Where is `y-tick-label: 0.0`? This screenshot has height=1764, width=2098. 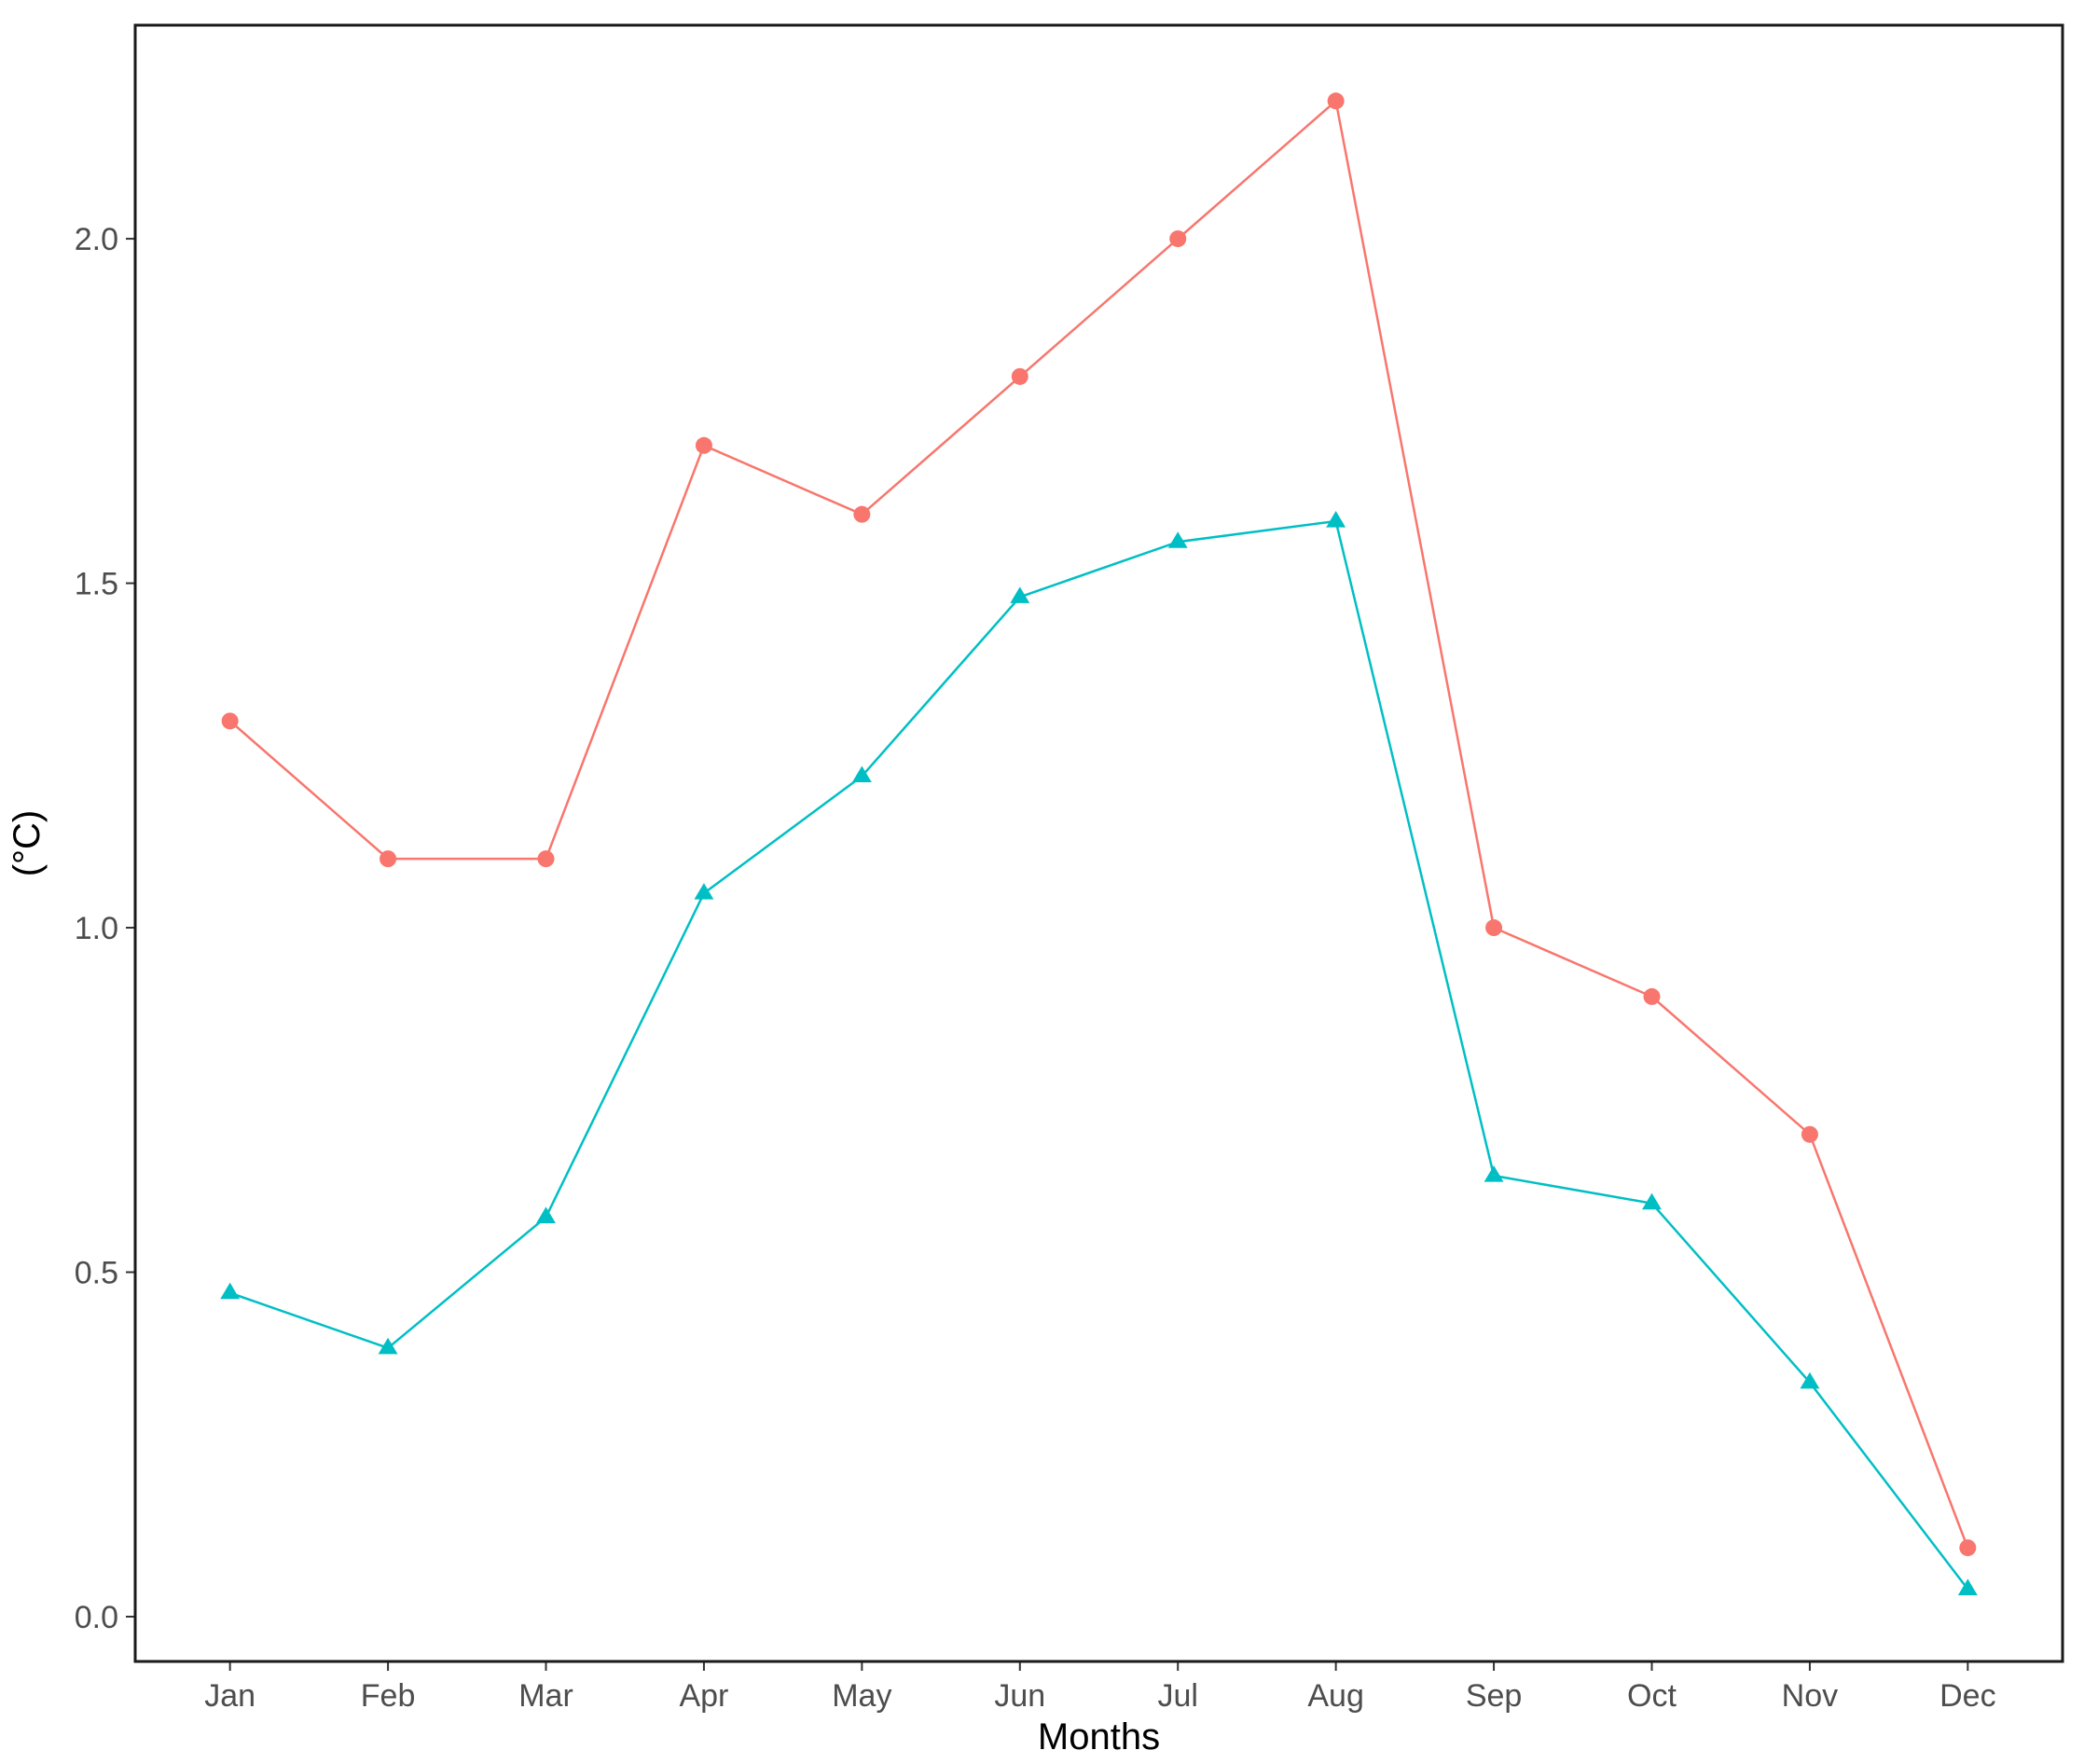
y-tick-label: 0.0 is located at coordinates (96, 1617).